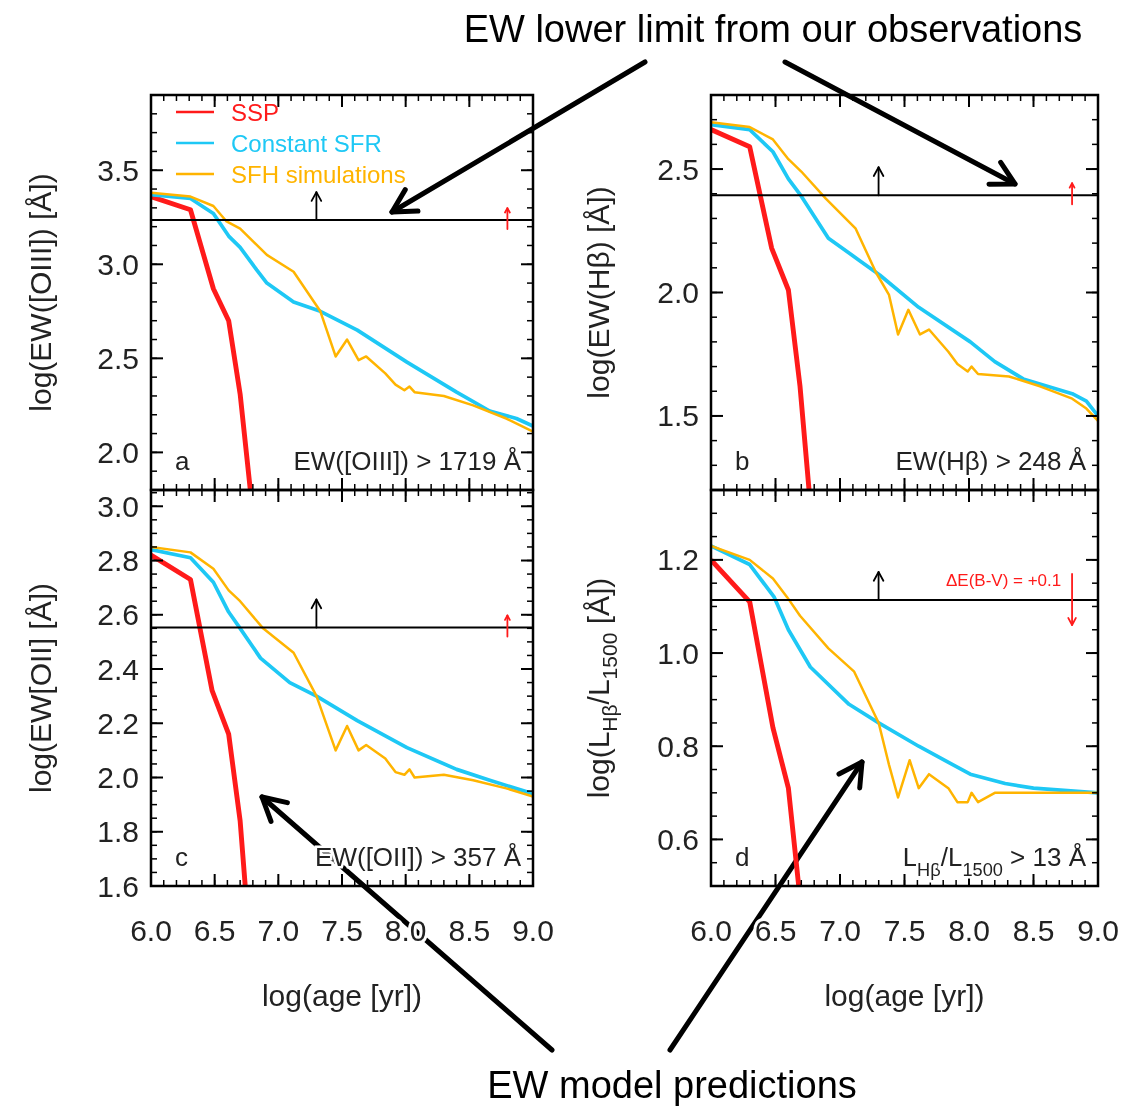 The image size is (1132, 1110). Describe the element at coordinates (182, 461) in the screenshot. I see `annotation: a` at that location.